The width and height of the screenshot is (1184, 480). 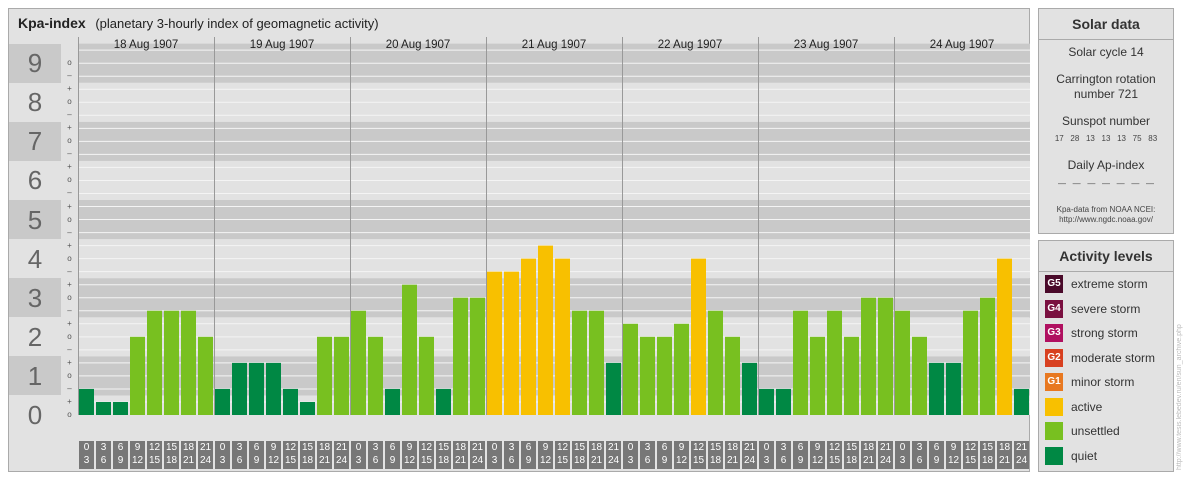 I want to click on level-swatch: G5, so click(x=1054, y=284).